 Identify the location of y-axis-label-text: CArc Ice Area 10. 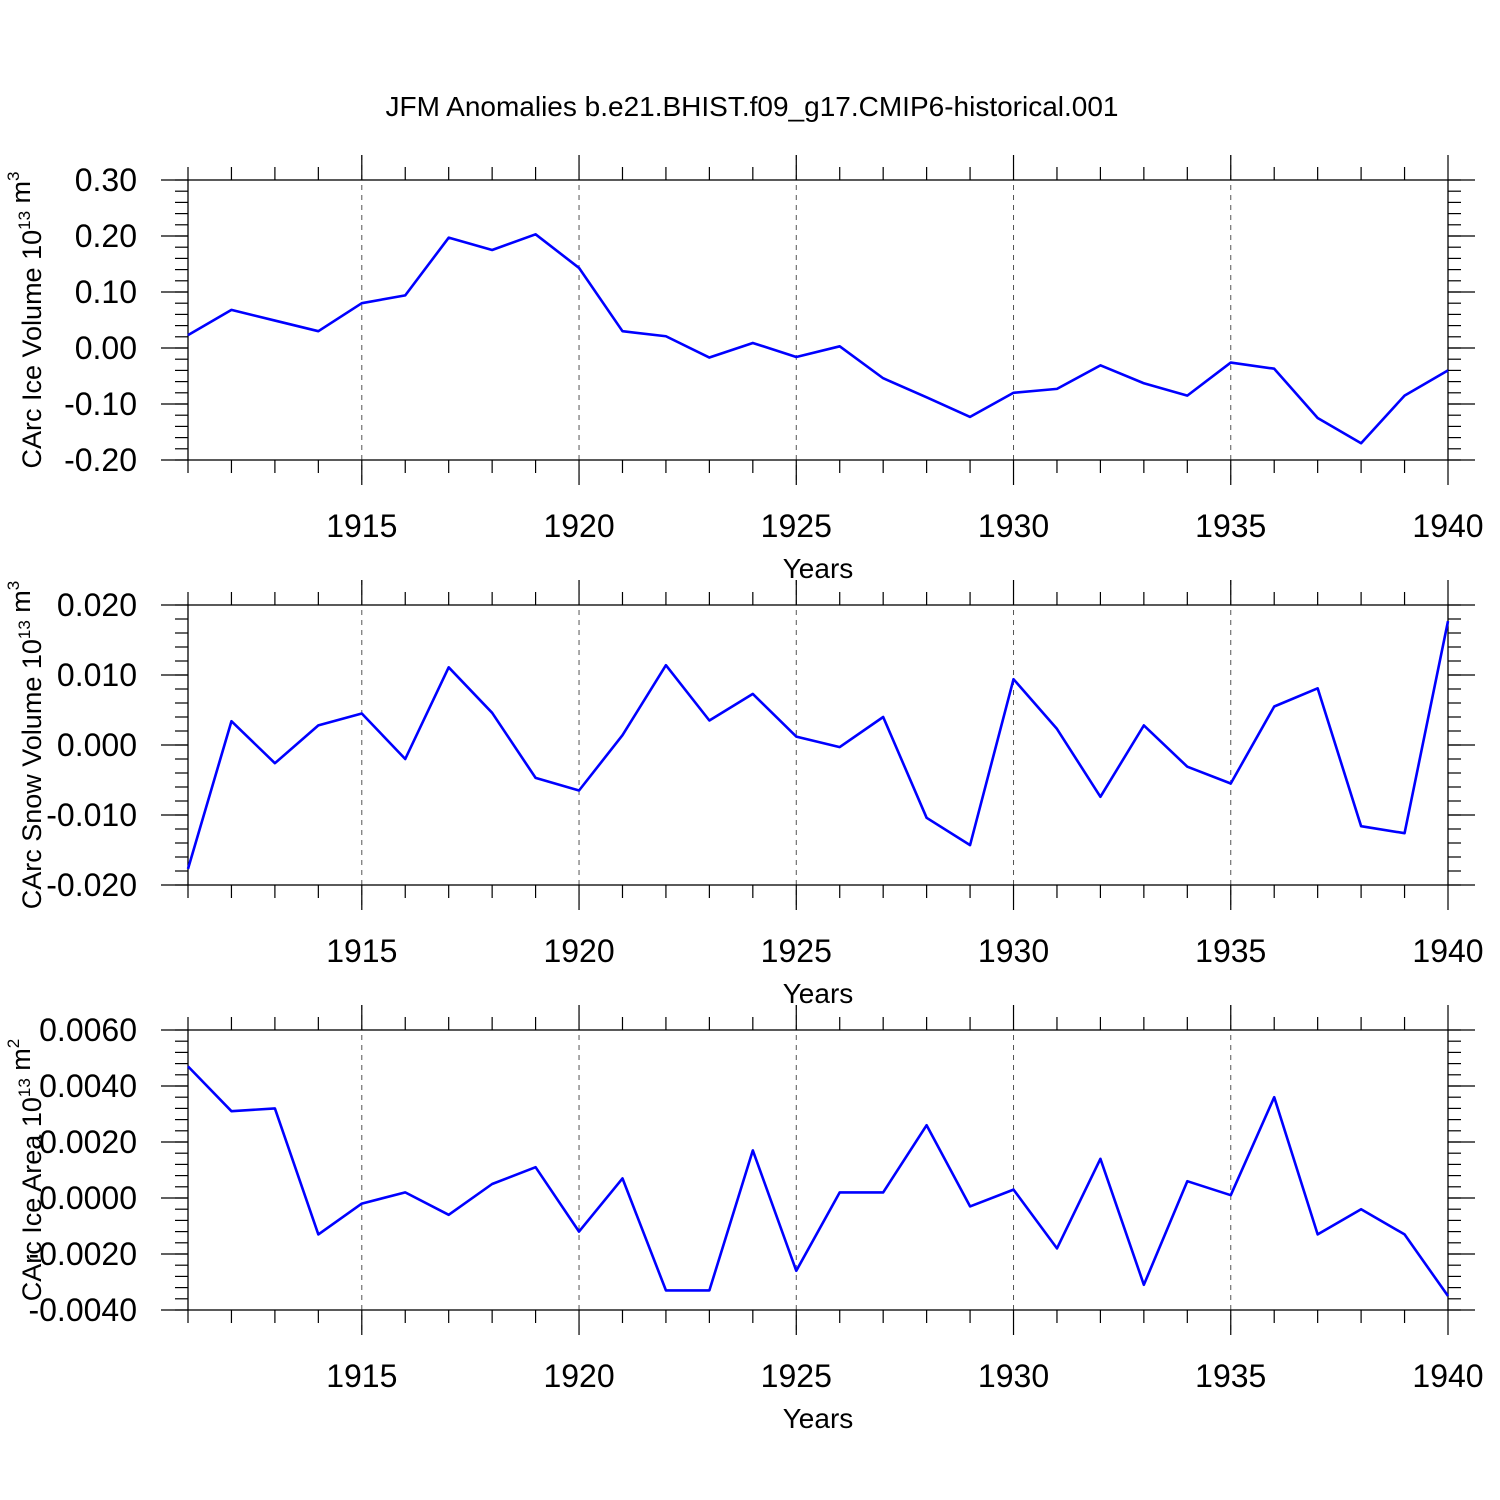
(32, 1199).